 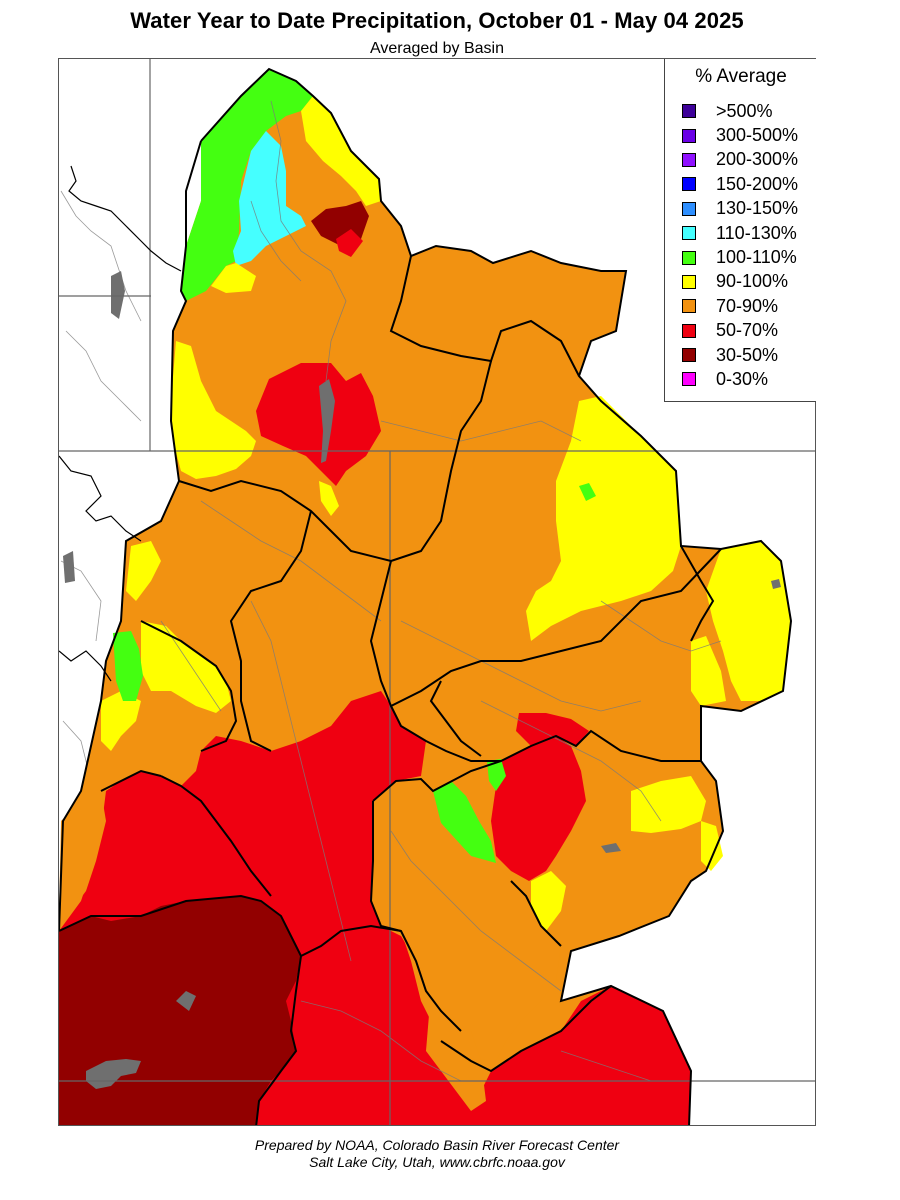 I want to click on legend-label: 30-50%, so click(x=747, y=354).